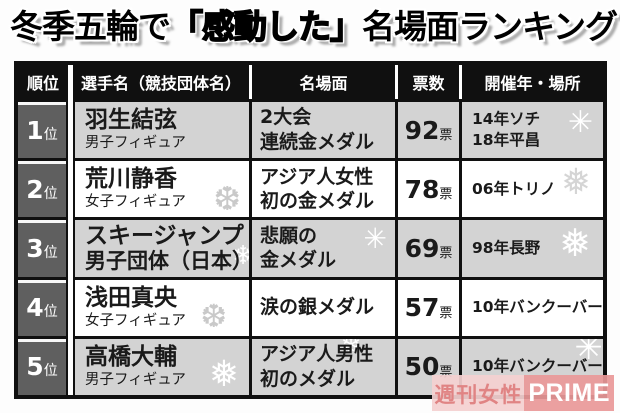 The width and height of the screenshot is (620, 413). Describe the element at coordinates (164, 235) in the screenshot. I see `athlete-name: スキージャンプ` at that location.